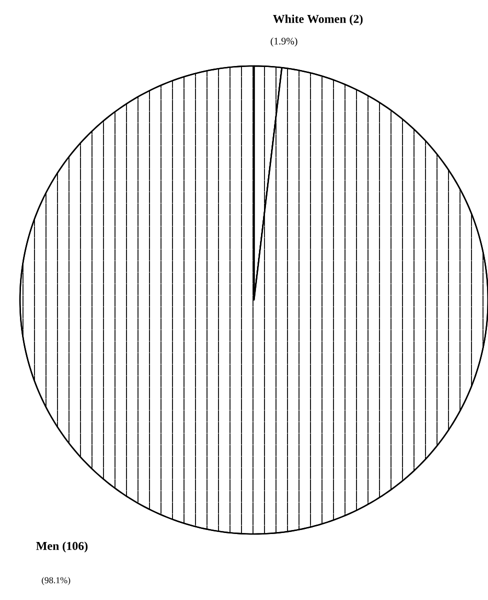 Image resolution: width=488 pixels, height=600 pixels. What do you see at coordinates (62, 547) in the screenshot?
I see `slice-label: Men (106)` at bounding box center [62, 547].